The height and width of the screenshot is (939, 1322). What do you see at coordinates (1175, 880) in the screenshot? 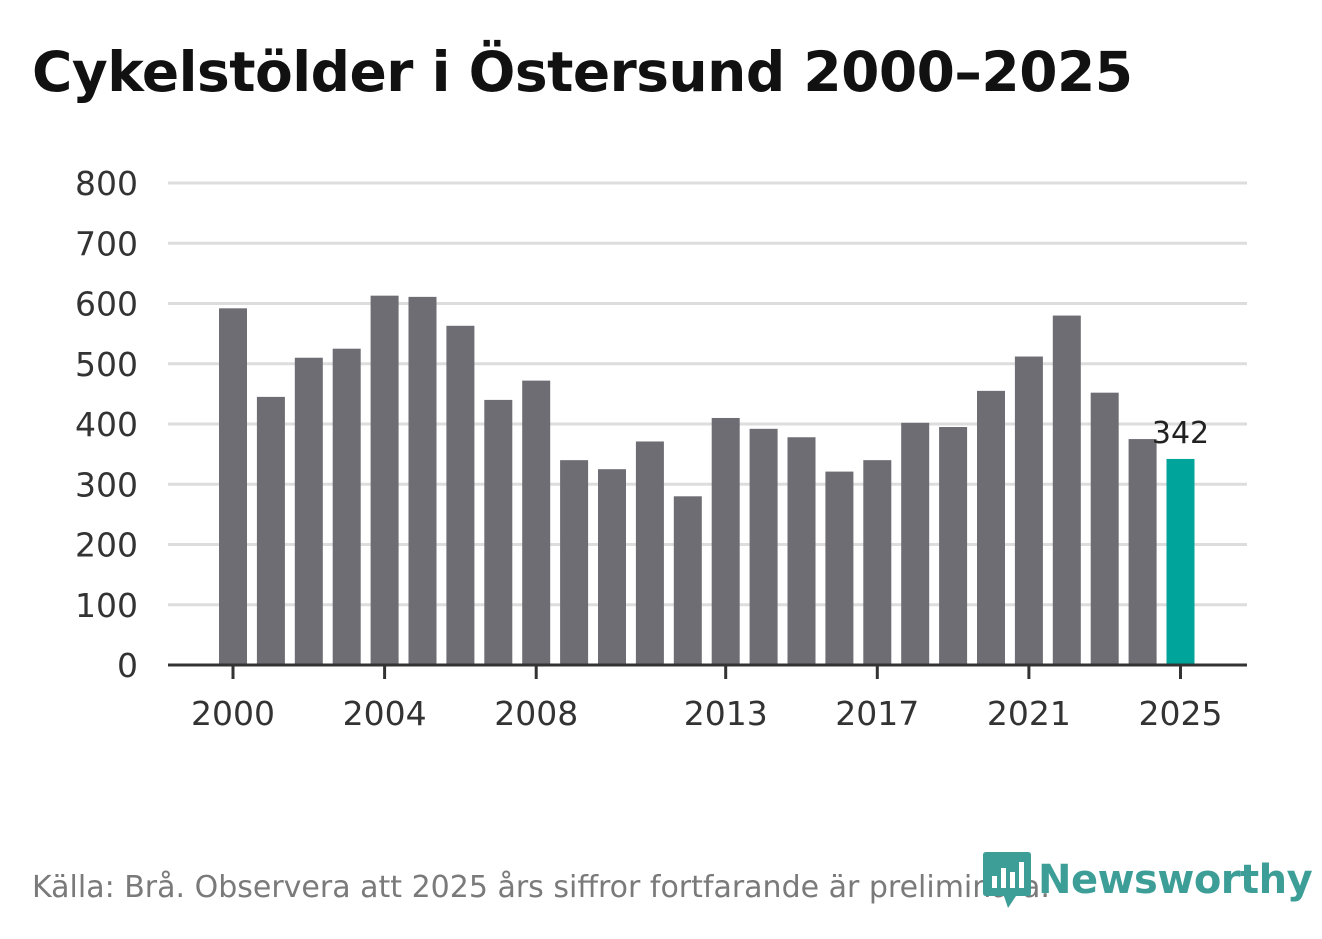
I see `brand-name: Newsworthy` at bounding box center [1175, 880].